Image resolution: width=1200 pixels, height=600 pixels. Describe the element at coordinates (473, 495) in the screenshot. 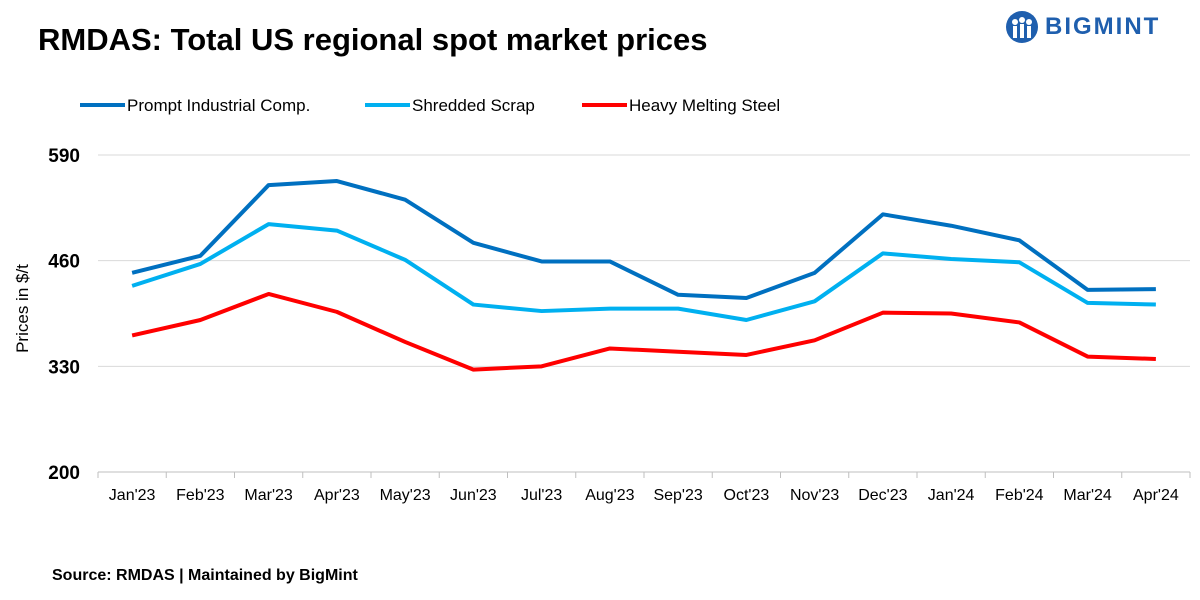

I see `x-tick-label: Jun'23` at that location.